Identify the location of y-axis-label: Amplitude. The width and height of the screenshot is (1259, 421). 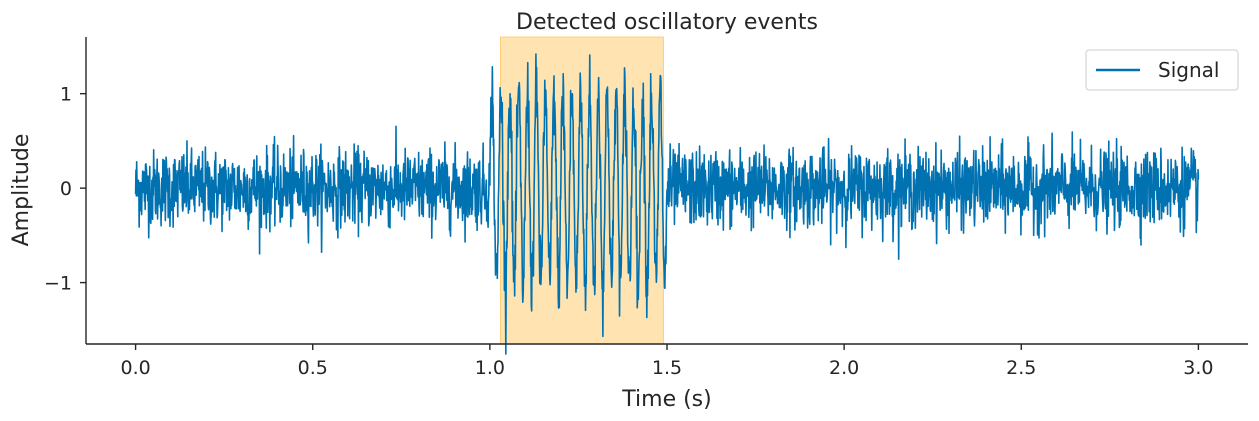
(21, 190).